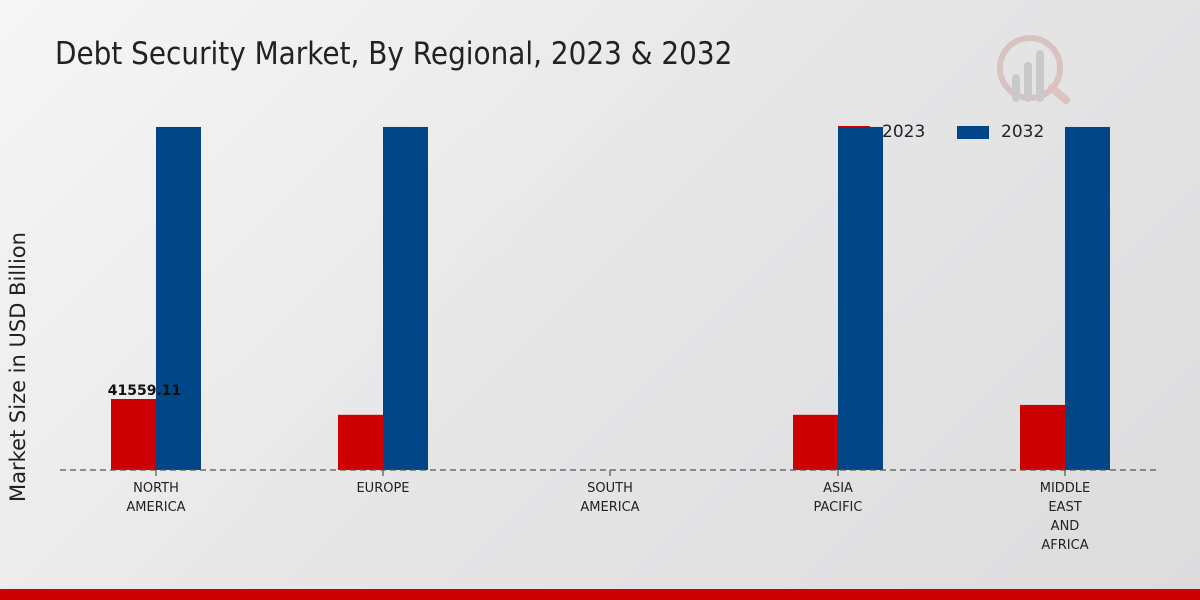  What do you see at coordinates (973, 132) in the screenshot?
I see `legend-swatch-2032` at bounding box center [973, 132].